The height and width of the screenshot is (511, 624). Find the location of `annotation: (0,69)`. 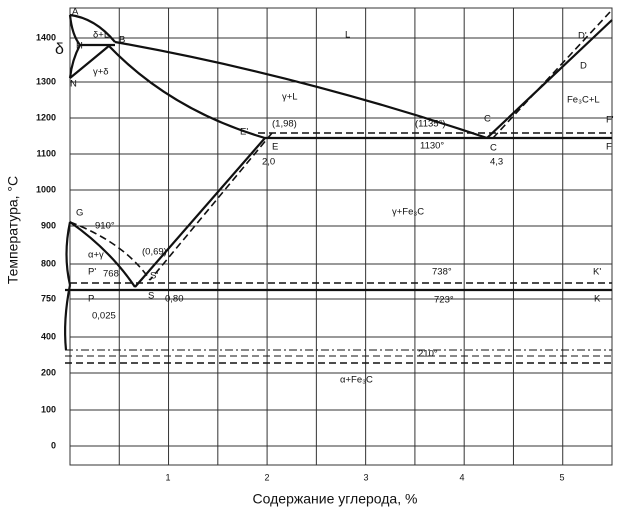

annotation: (0,69) is located at coordinates (154, 252).